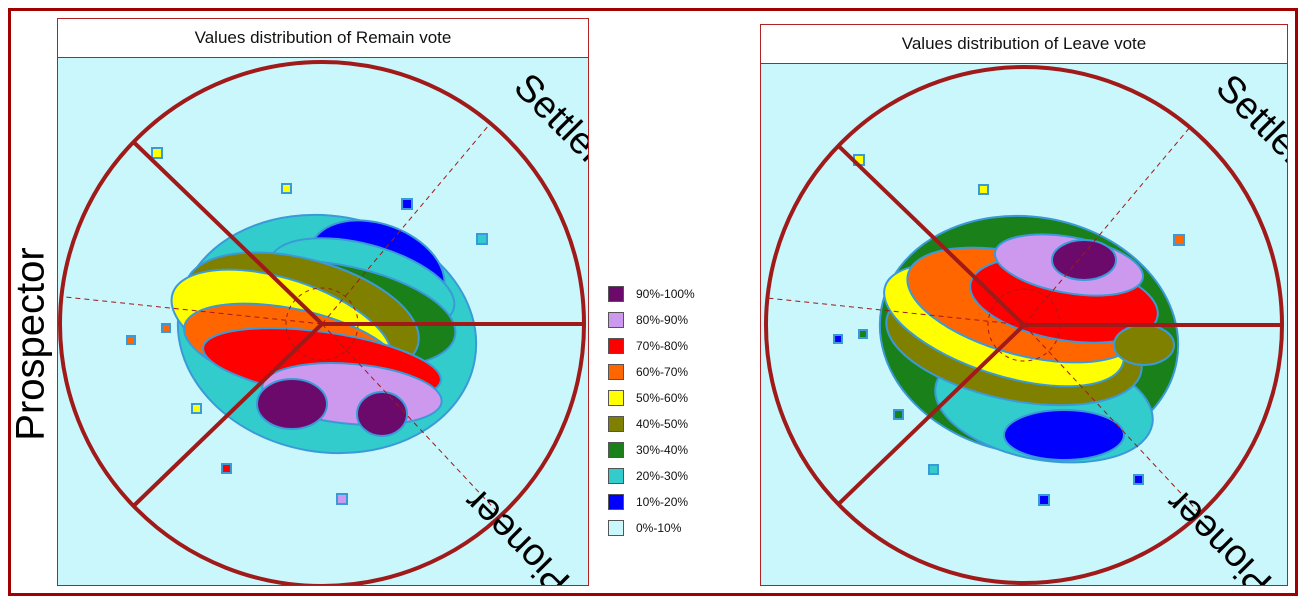  Describe the element at coordinates (1024, 44) in the screenshot. I see `leave-panel-title: Values distribution of Leave vote` at that location.